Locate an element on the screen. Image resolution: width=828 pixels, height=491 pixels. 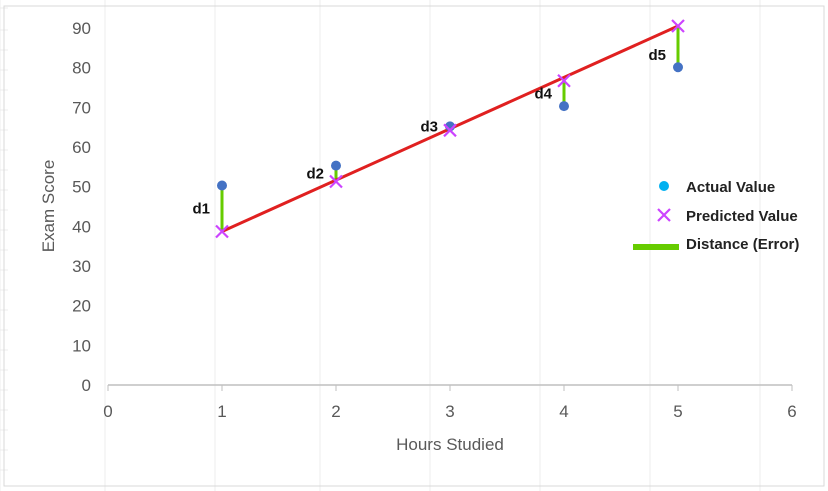
y-tick-label: 0 is located at coordinates (86, 385).